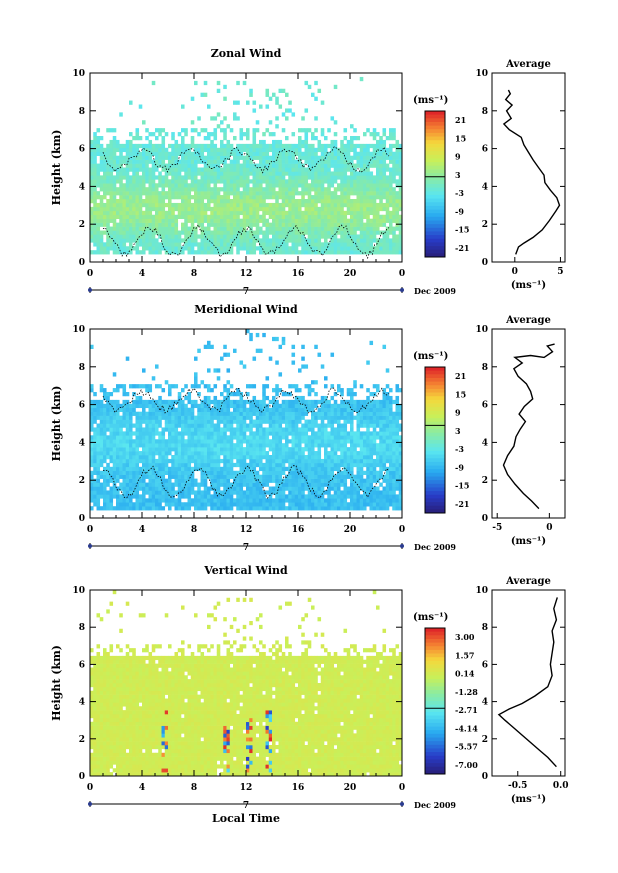  What do you see at coordinates (430, 100) in the screenshot?
I see `colorbar-unit: (ms⁻¹)` at bounding box center [430, 100].